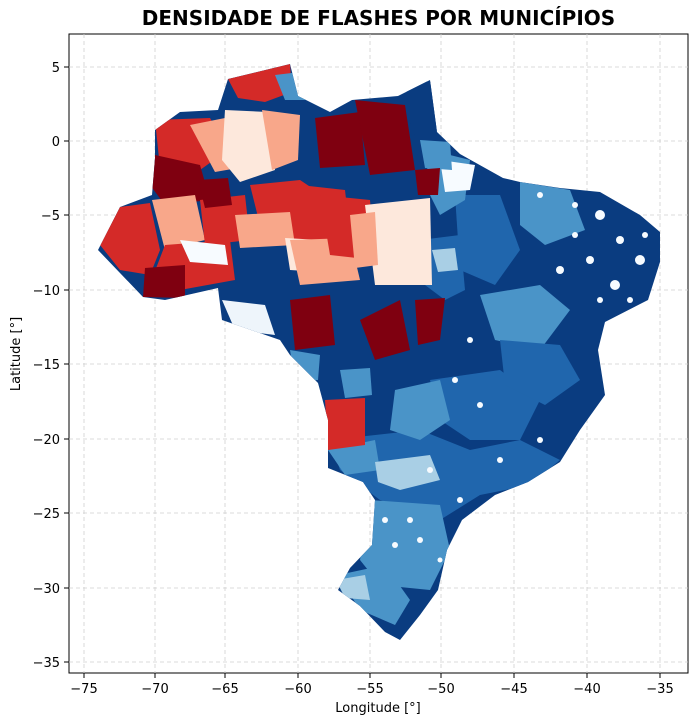  What do you see at coordinates (420, 410) in the screenshot?
I see `region-go` at bounding box center [420, 410].